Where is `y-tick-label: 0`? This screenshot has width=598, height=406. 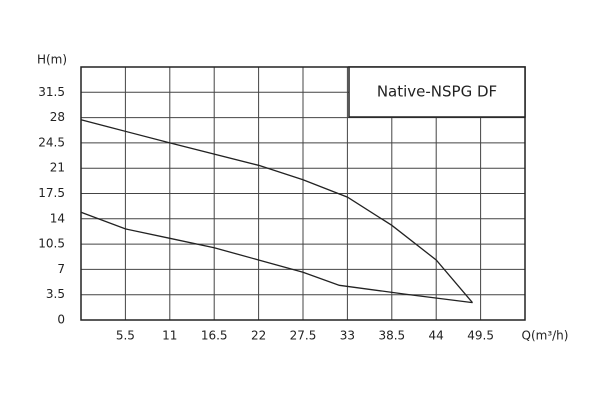 y-tick-label: 0 is located at coordinates (61, 320).